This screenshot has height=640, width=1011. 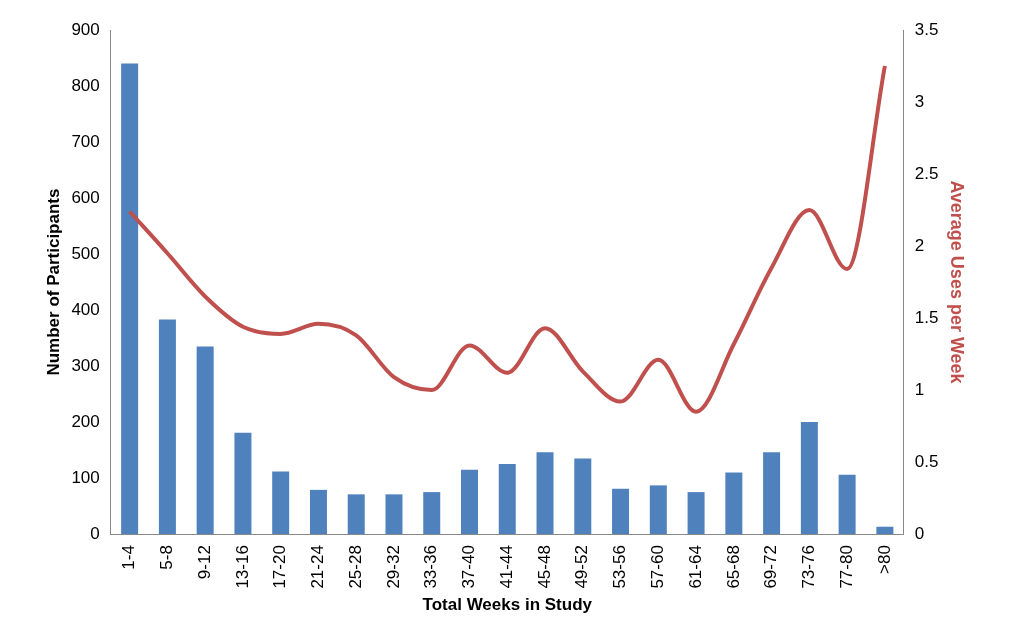 What do you see at coordinates (85, 141) in the screenshot?
I see `y-tick-label: 700` at bounding box center [85, 141].